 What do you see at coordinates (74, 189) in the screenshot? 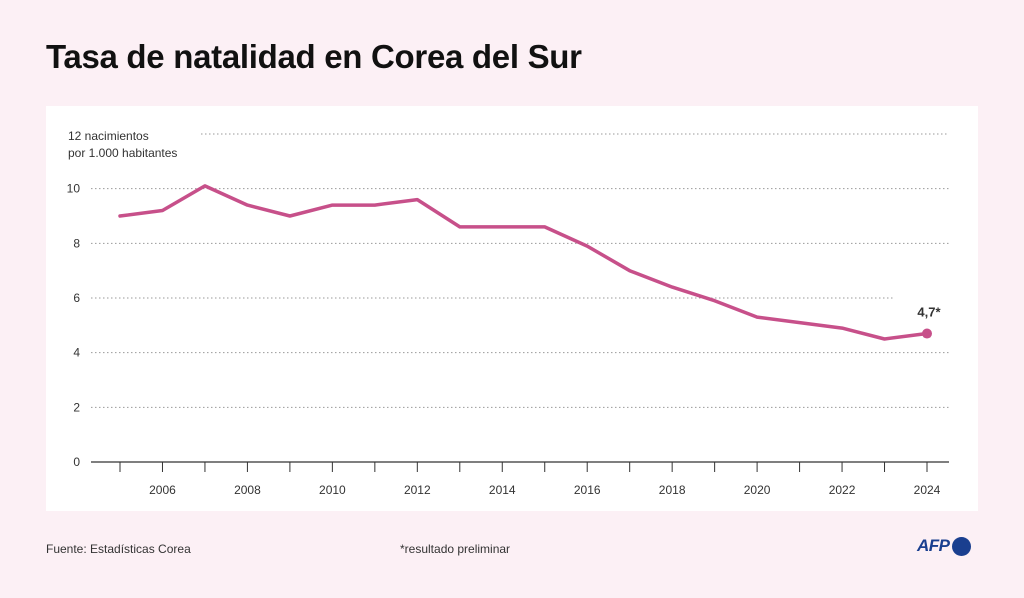
I see `y-tick-label: 10` at bounding box center [74, 189].